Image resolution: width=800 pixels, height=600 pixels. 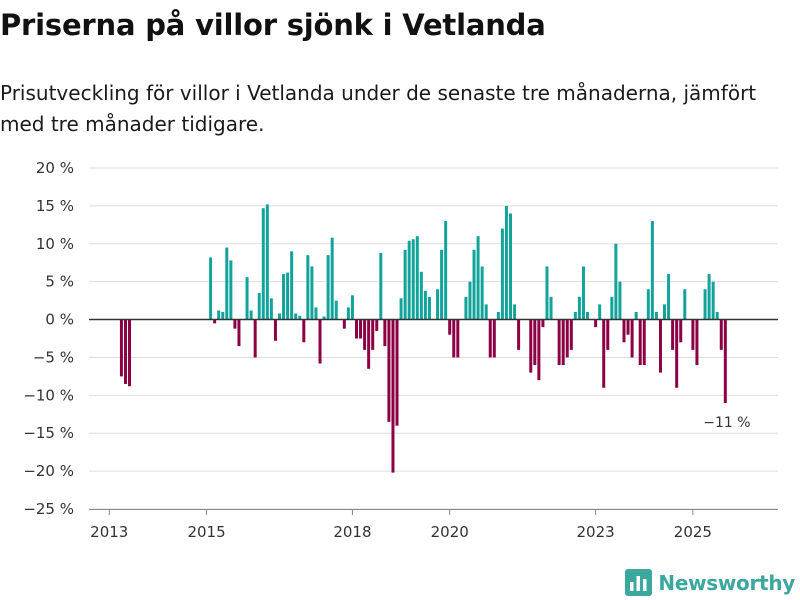 I want to click on y-tick-label: 10 %, so click(x=55, y=244).